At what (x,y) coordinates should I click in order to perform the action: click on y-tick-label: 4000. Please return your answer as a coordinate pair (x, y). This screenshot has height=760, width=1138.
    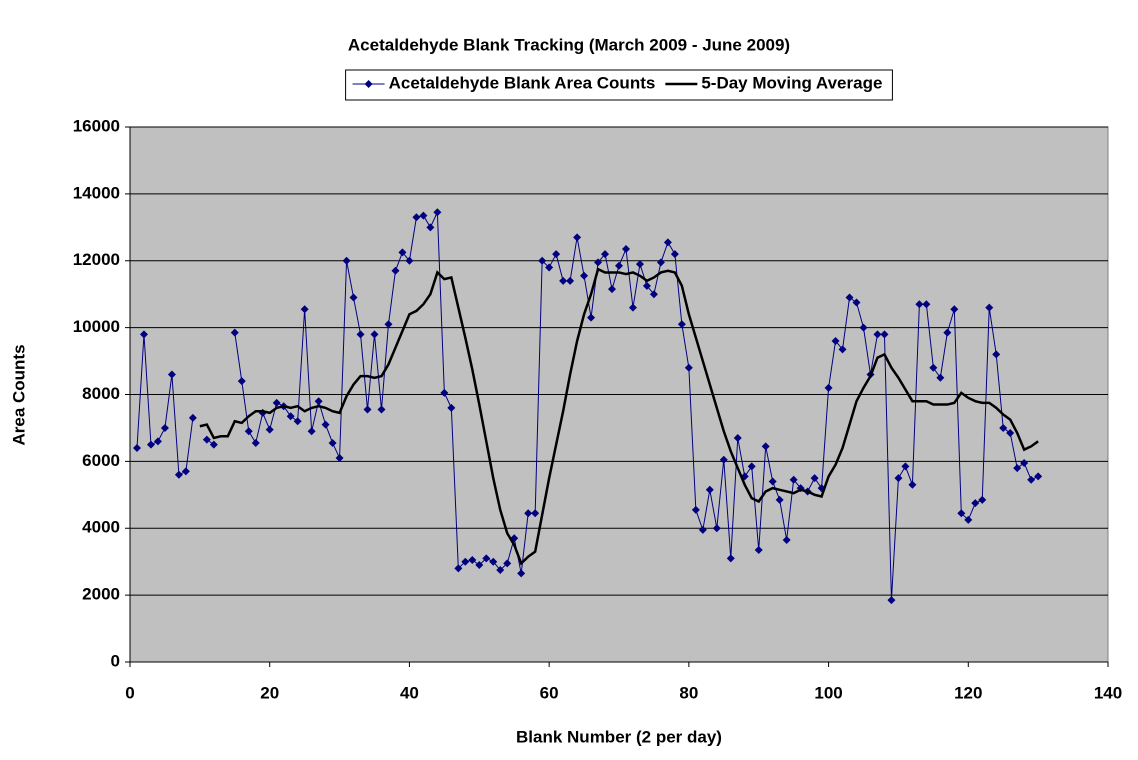
    Looking at the image, I should click on (101, 527).